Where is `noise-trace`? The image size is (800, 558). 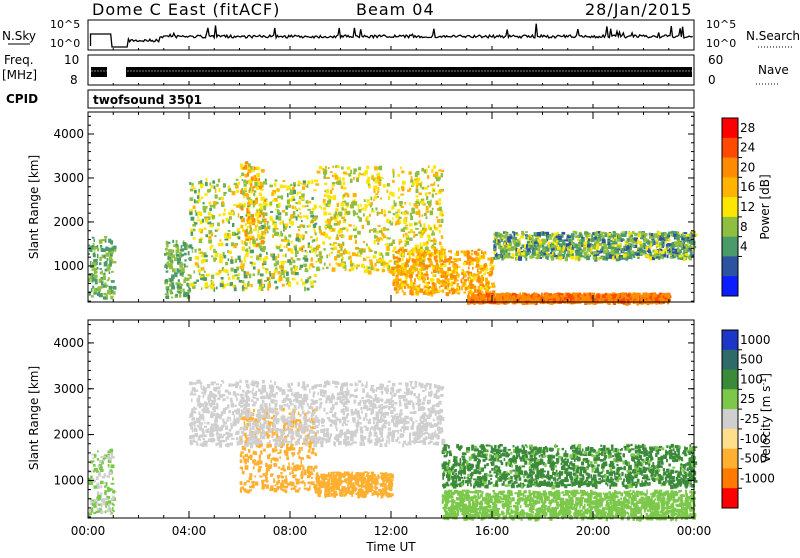
noise-trace is located at coordinates (392, 35).